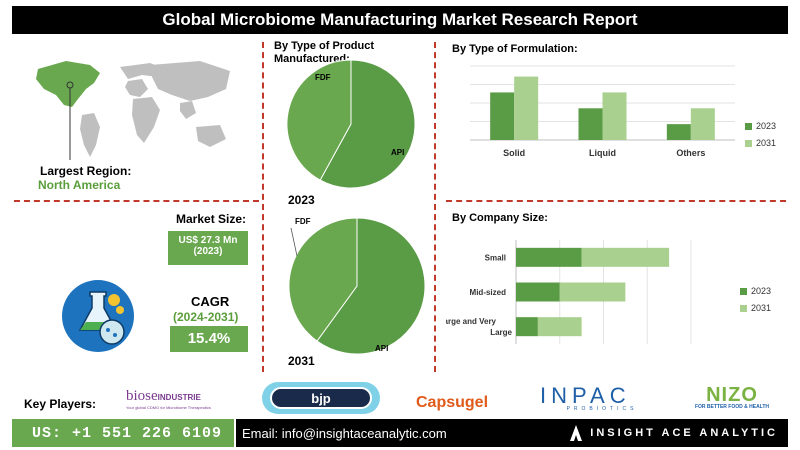 This screenshot has width=800, height=450. I want to click on largest-region-value: North America, so click(79, 185).